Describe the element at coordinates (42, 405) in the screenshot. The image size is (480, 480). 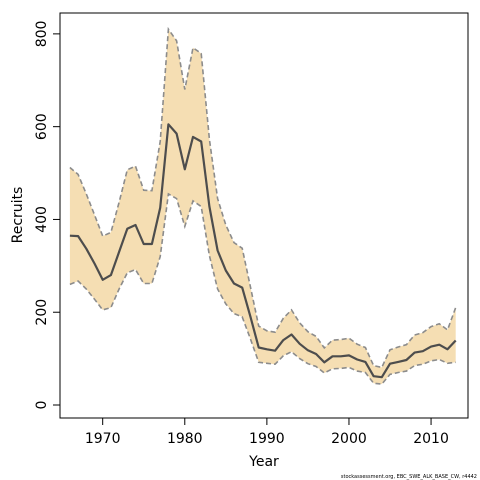
I see `y-tick-label: 0` at that location.